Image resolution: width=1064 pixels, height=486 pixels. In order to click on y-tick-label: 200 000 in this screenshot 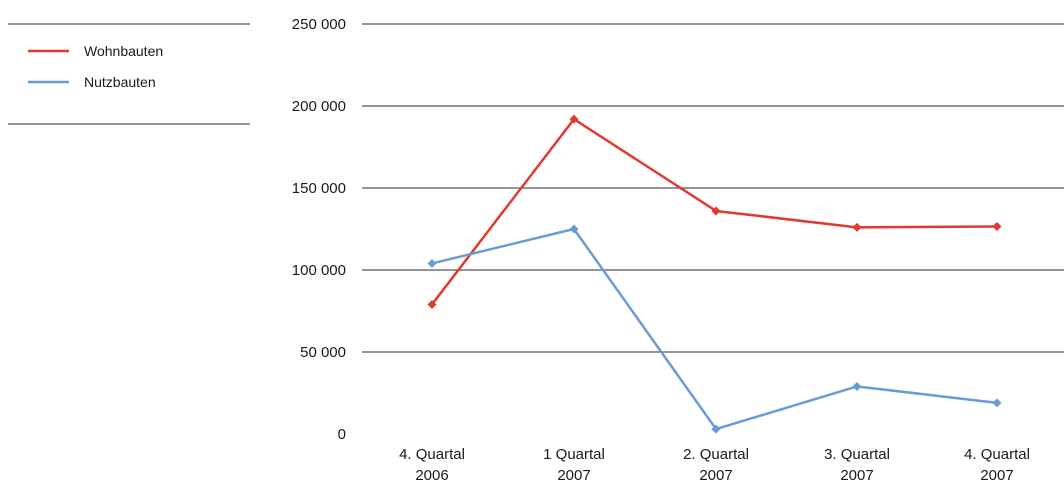, I will do `click(319, 106)`.